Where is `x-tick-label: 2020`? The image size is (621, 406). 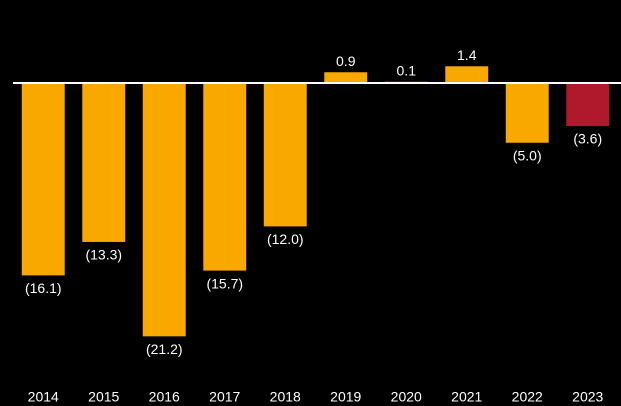
x-tick-label: 2020 is located at coordinates (406, 397).